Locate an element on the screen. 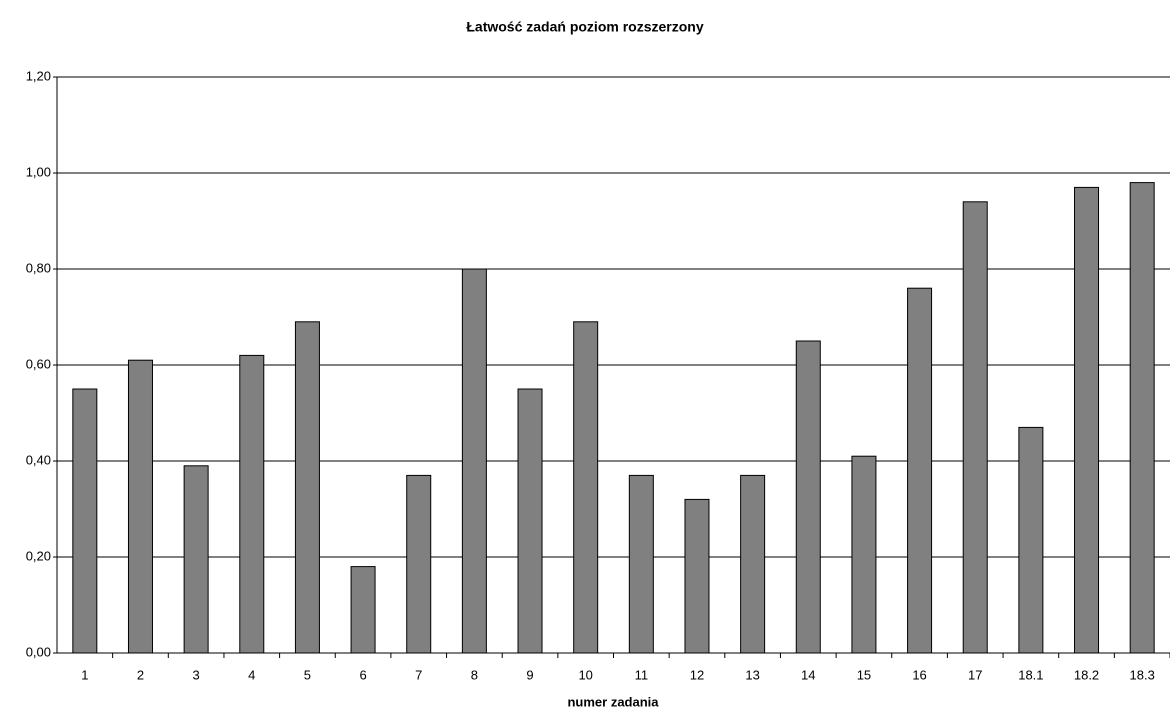  y-tick-label: 1,20 is located at coordinates (38, 75).